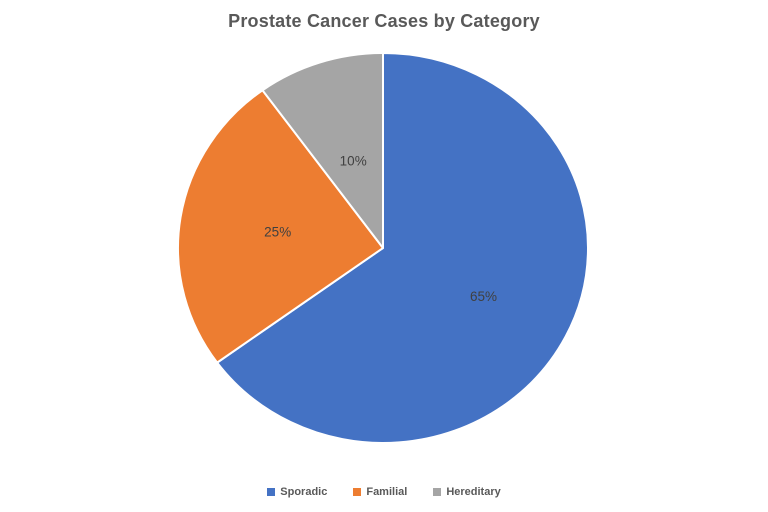 The width and height of the screenshot is (768, 512). I want to click on legend: Sporadic Familial Hereditary, so click(384, 492).